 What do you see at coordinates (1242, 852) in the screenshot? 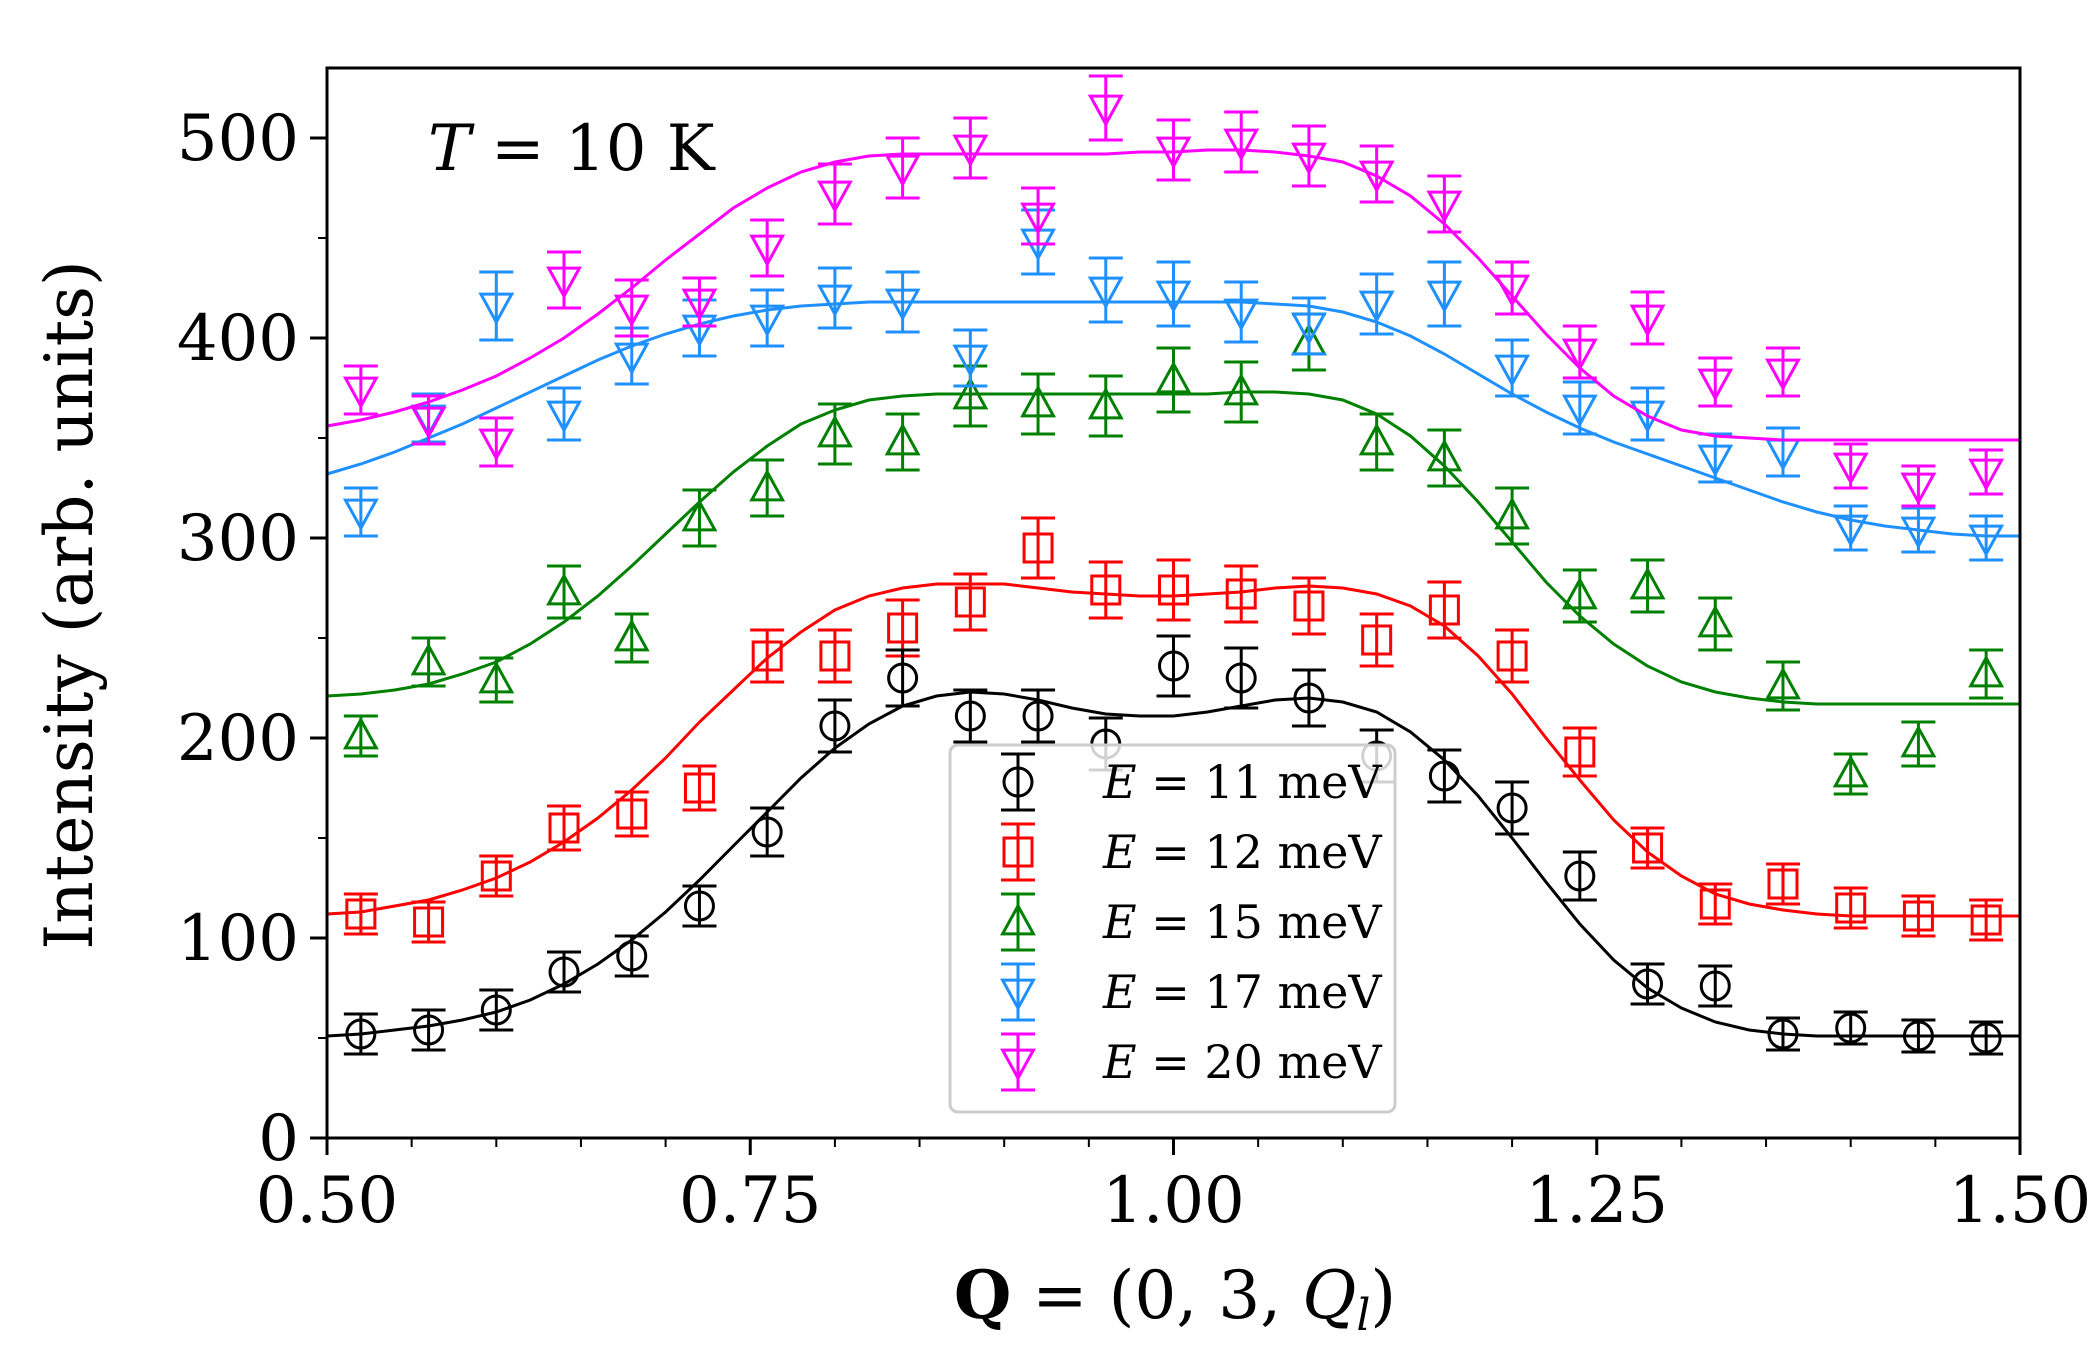
I see `legend-label: E = 12 meV` at bounding box center [1242, 852].